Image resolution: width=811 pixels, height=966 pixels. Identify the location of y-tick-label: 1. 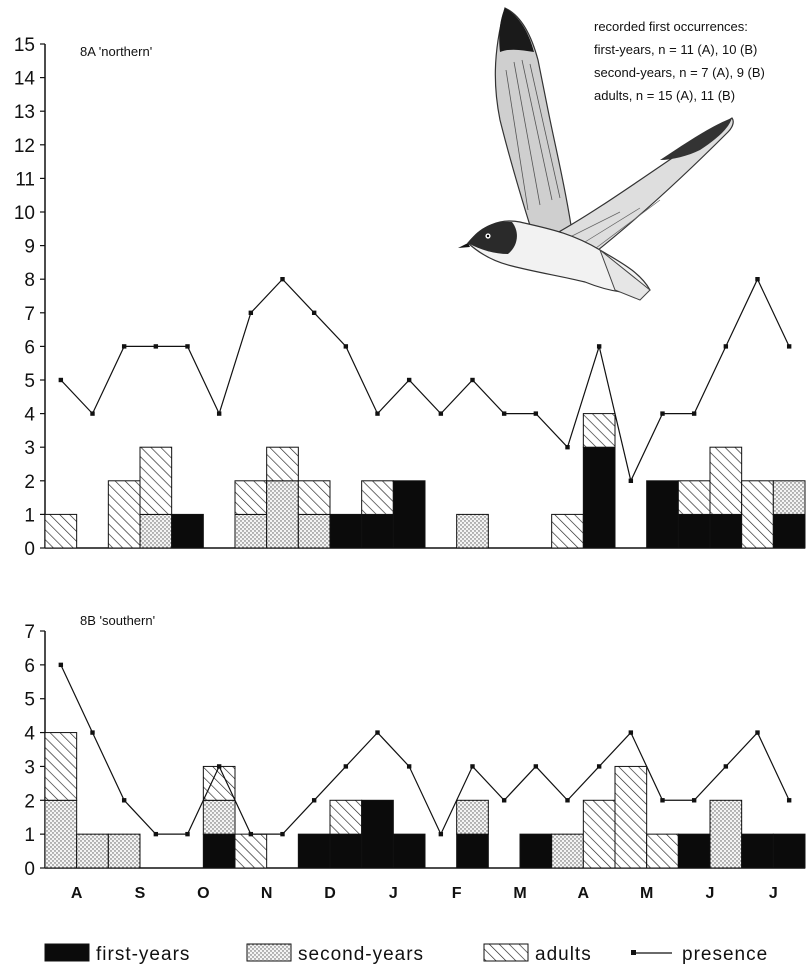
(29, 515).